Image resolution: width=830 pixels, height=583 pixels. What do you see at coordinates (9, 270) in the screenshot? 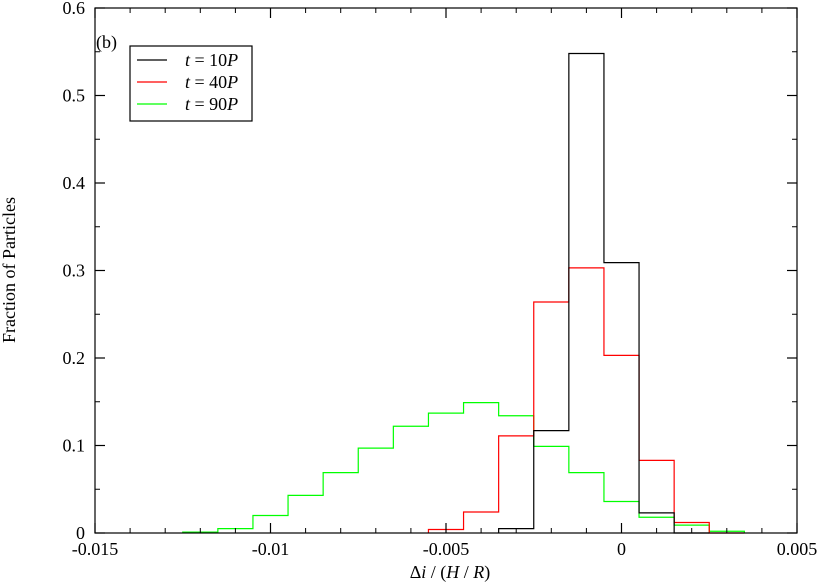
I see `y-axis-title: Fraction of Particles` at bounding box center [9, 270].